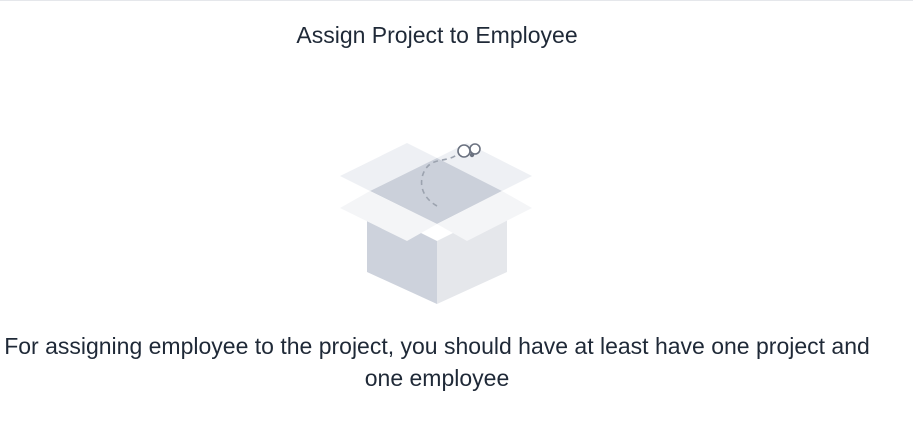 The height and width of the screenshot is (431, 913). Describe the element at coordinates (456, 0) in the screenshot. I see `top-border` at that location.